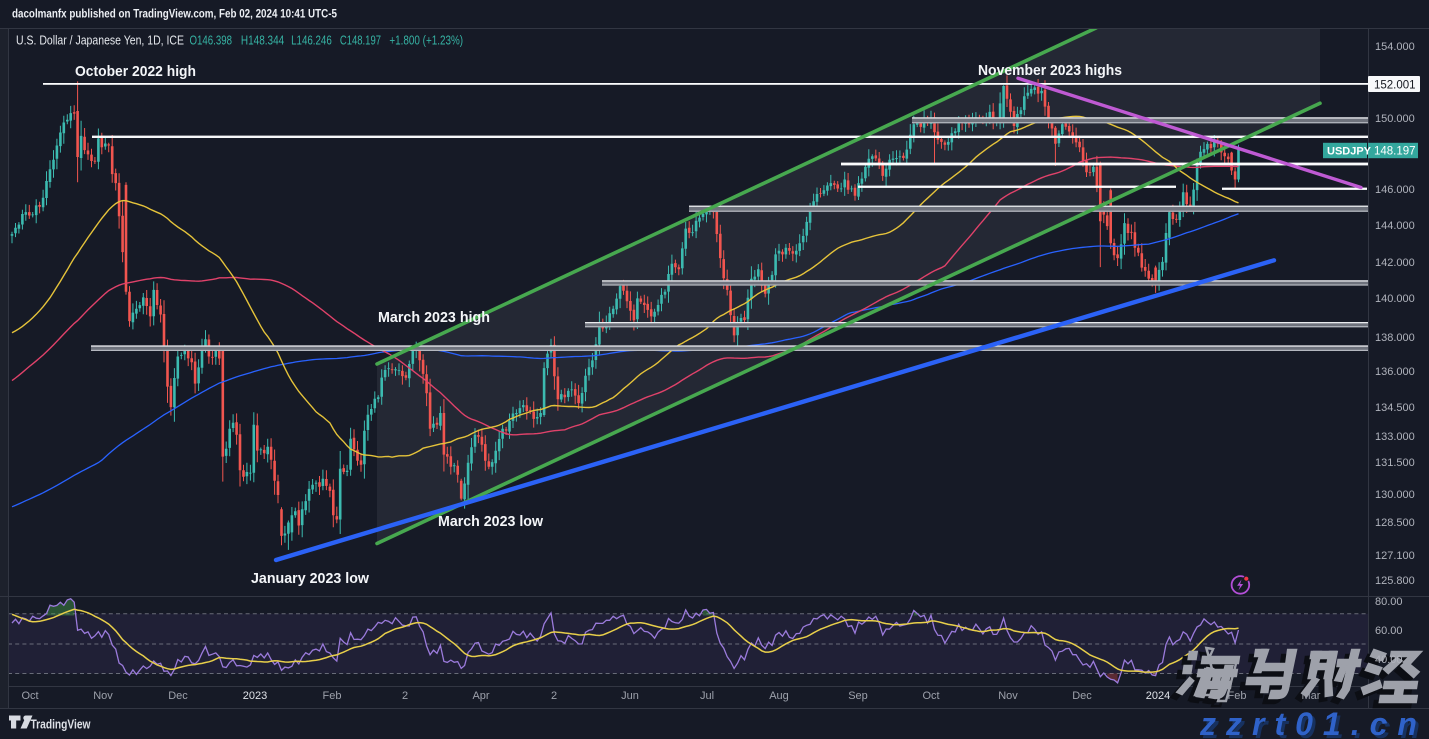  Describe the element at coordinates (311, 40) in the screenshot. I see `svg-text: L146.246` at that location.